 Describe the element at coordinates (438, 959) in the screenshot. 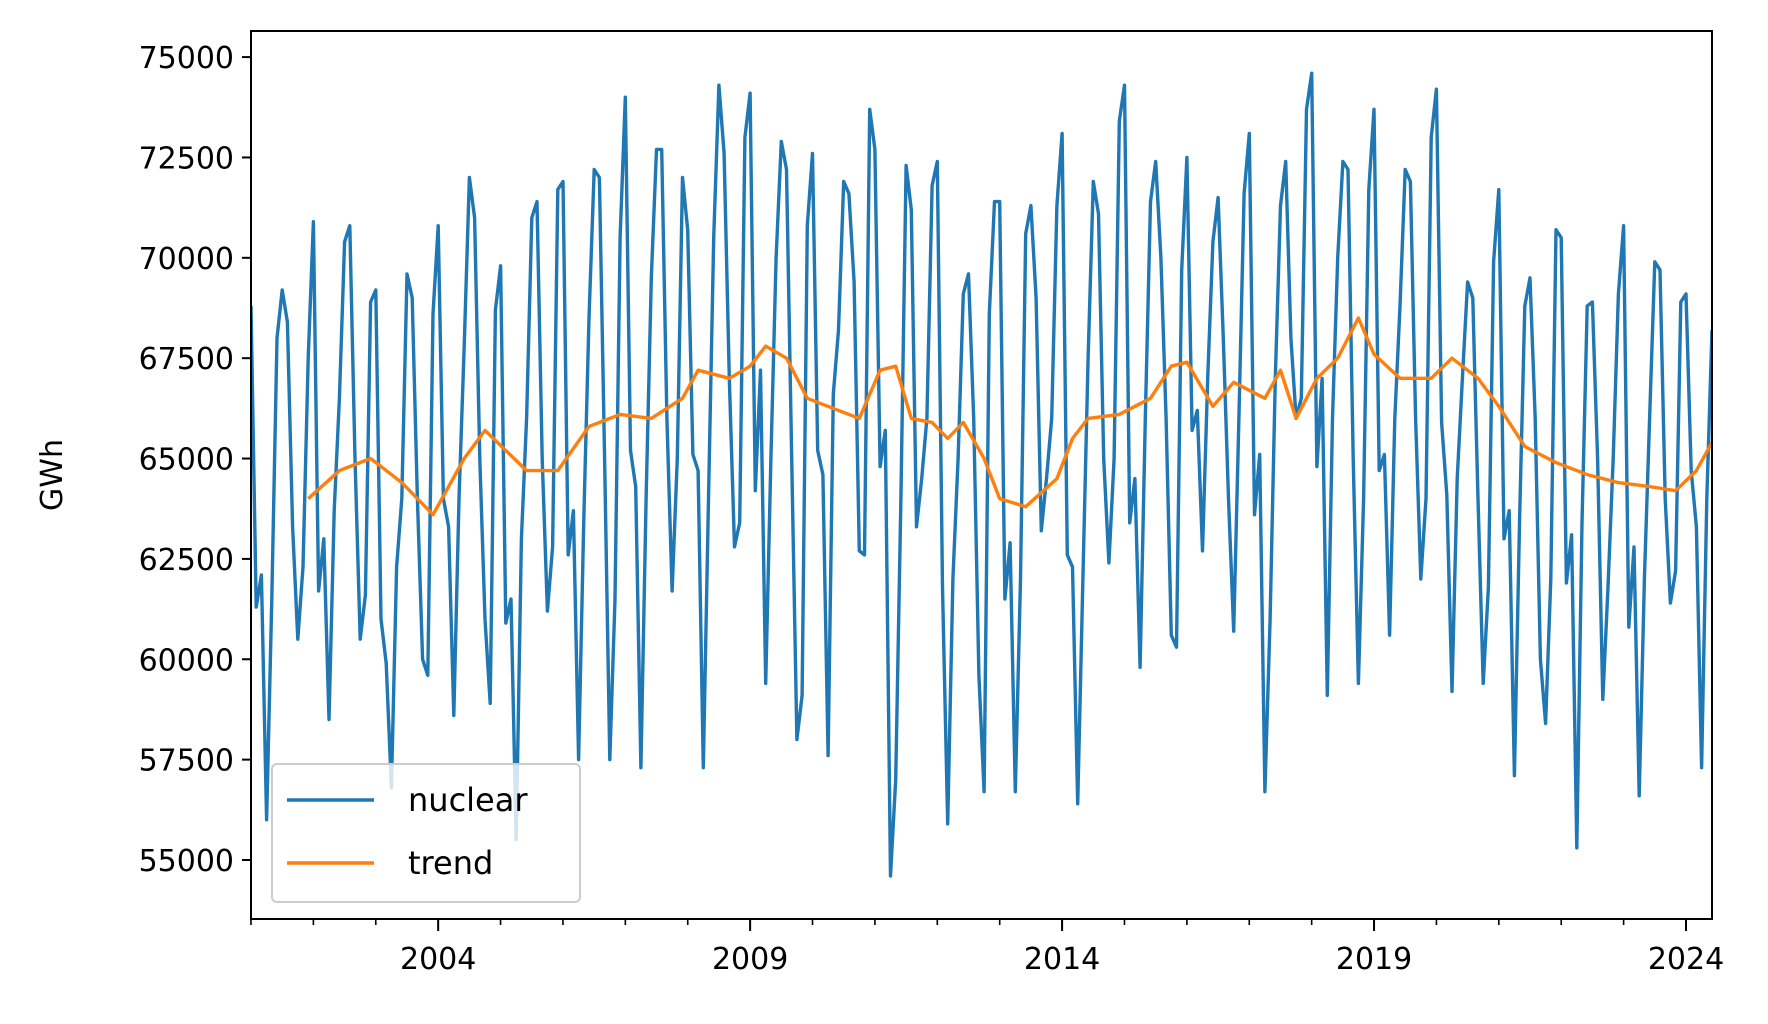

I see `x-tick-label: 2004` at that location.